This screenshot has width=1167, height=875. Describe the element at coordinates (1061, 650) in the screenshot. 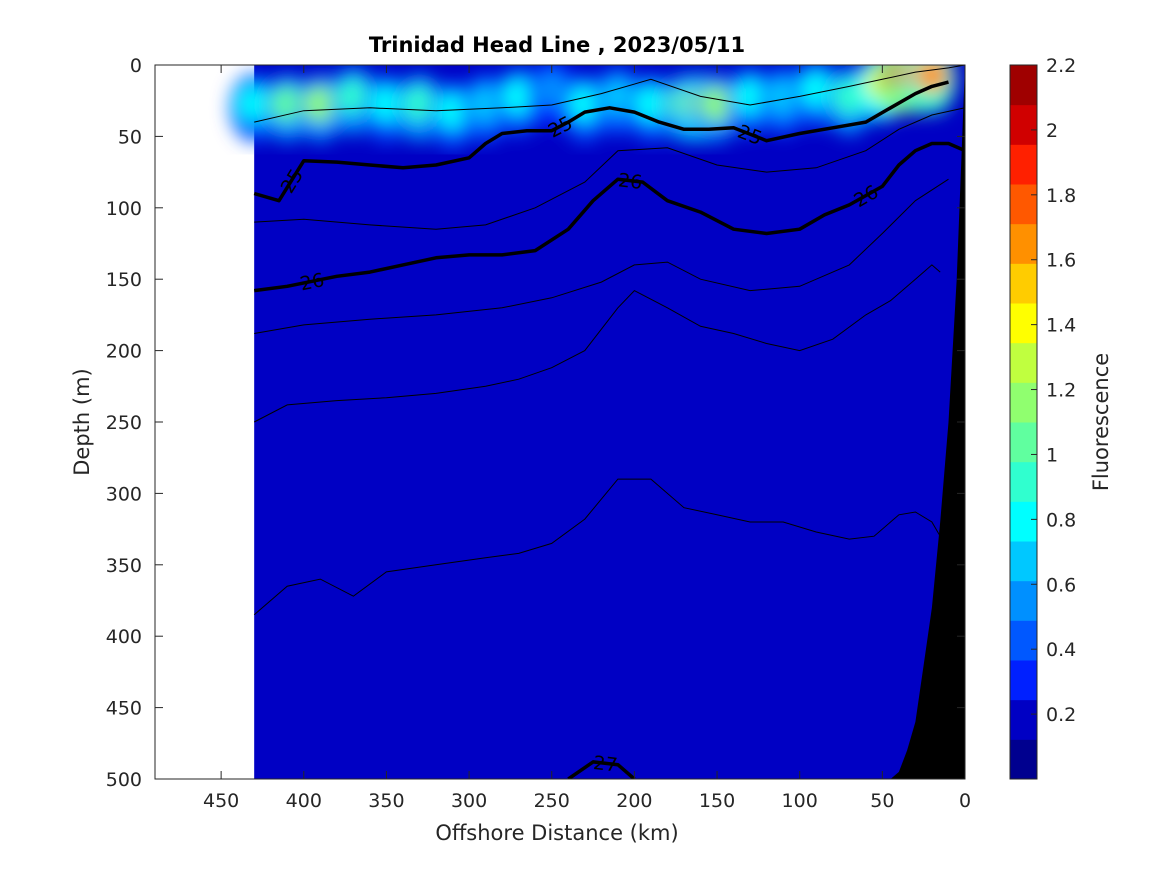

I see `colorbar-tick-label: 0.4` at that location.